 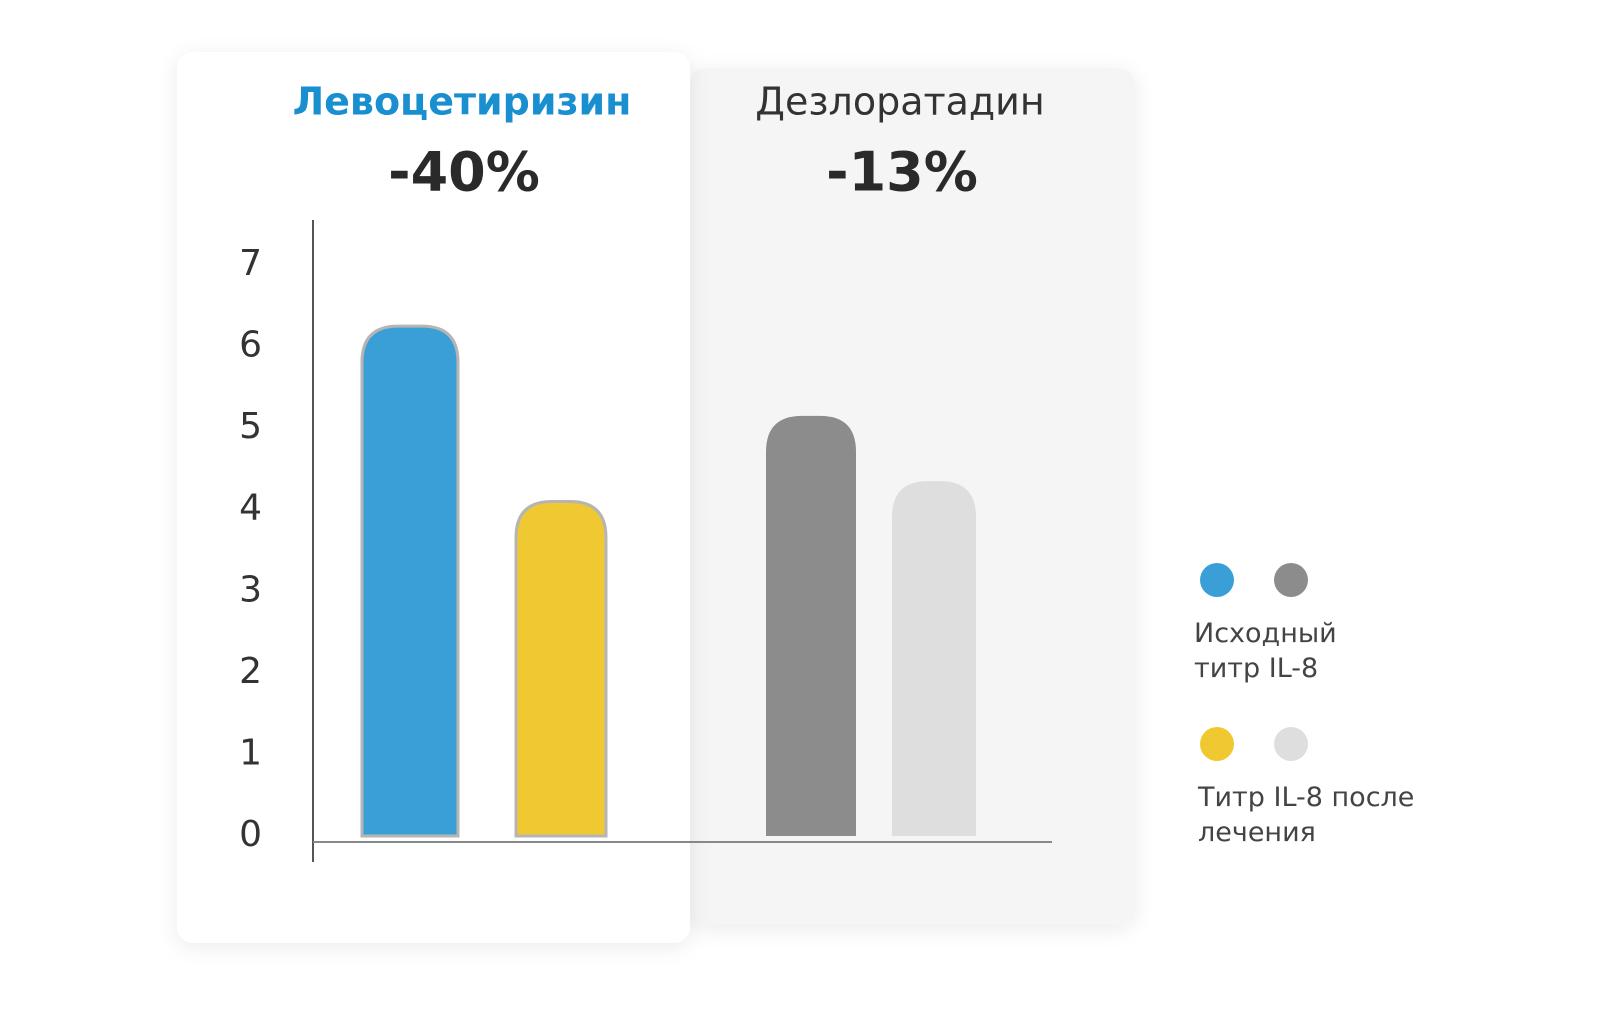 What do you see at coordinates (899, 102) in the screenshot?
I see `group-title: Дезлоратадин` at bounding box center [899, 102].